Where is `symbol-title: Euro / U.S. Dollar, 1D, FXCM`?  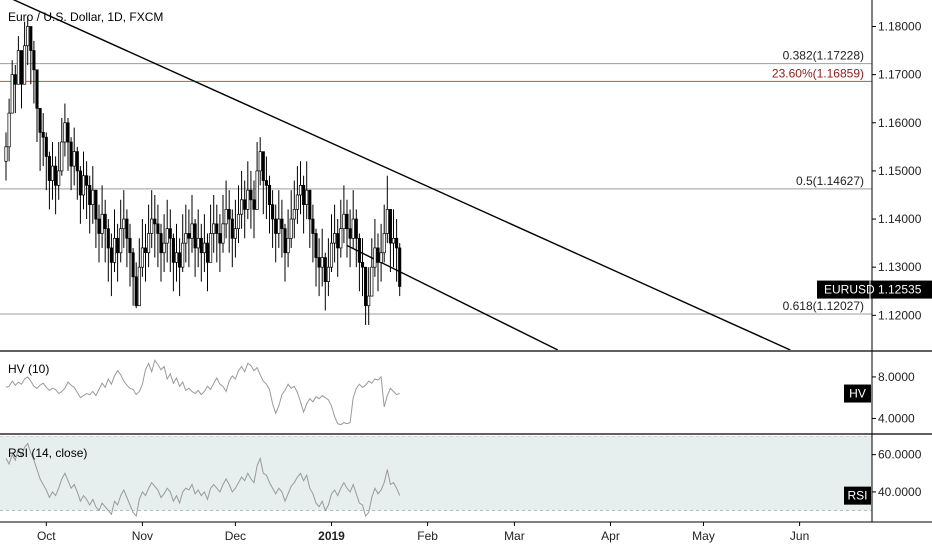 symbol-title: Euro / U.S. Dollar, 1D, FXCM is located at coordinates (85, 17).